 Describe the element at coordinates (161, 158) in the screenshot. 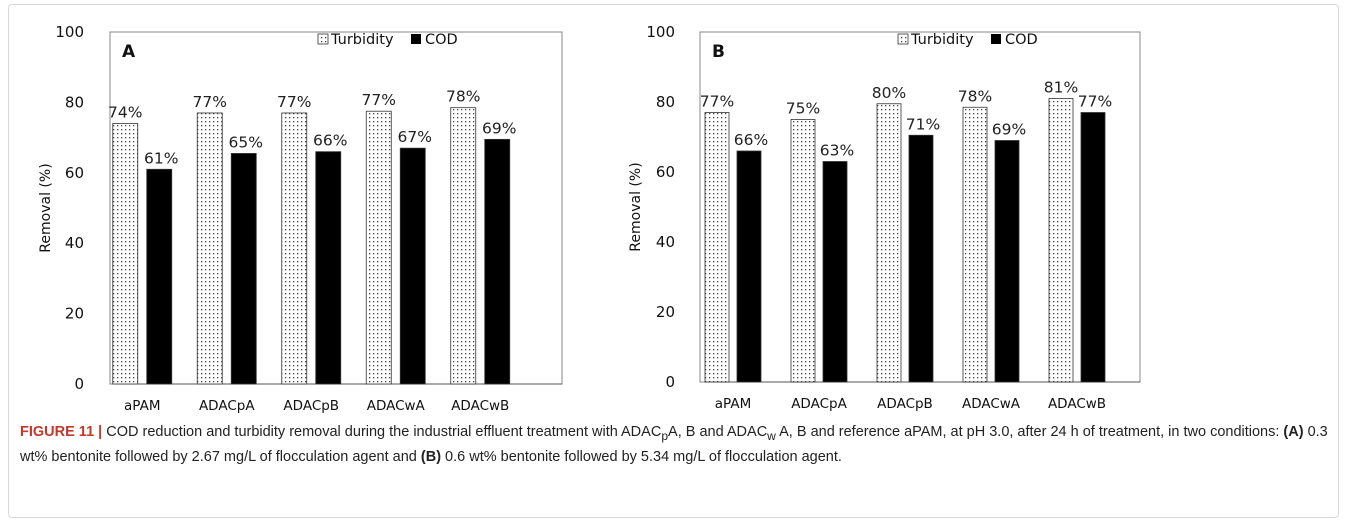

I see `data-label: 61%` at that location.